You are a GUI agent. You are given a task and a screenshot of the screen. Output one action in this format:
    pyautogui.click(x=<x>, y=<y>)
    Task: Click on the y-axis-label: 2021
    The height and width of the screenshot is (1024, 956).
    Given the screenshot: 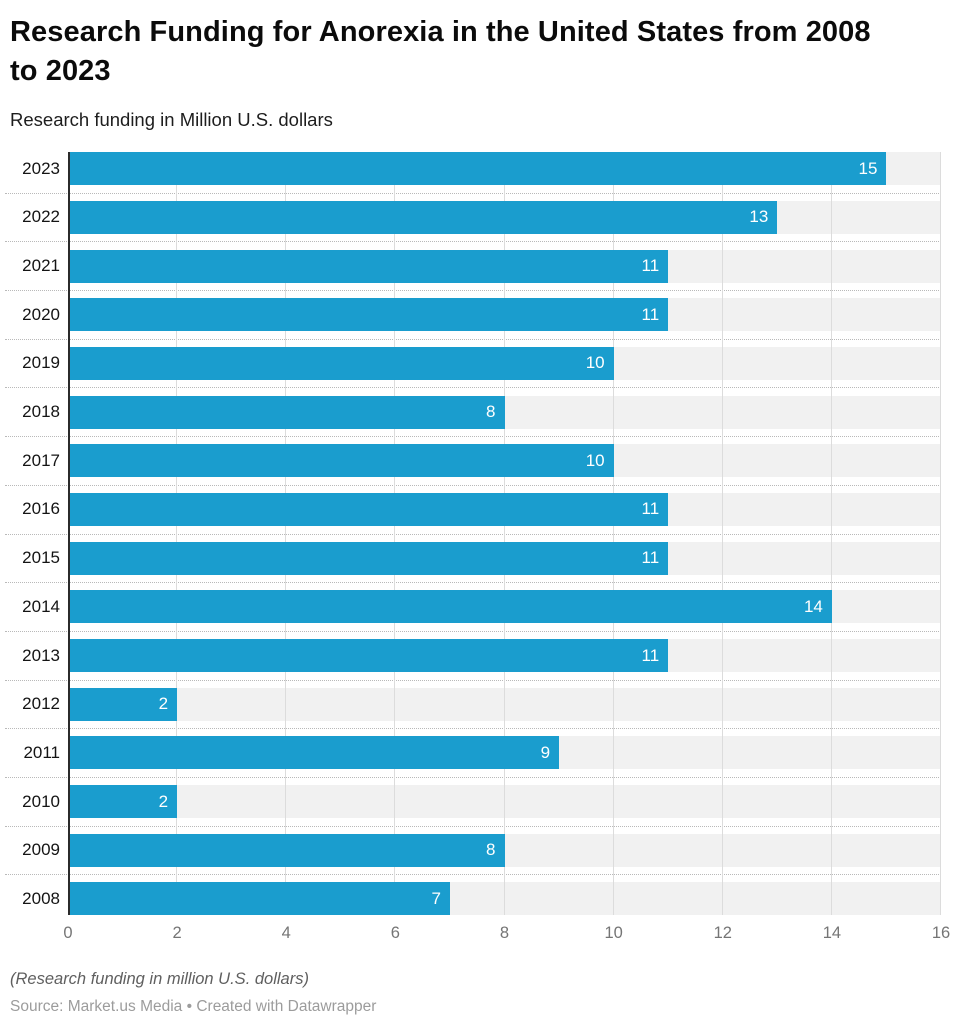 What is the action you would take?
    pyautogui.click(x=41, y=265)
    